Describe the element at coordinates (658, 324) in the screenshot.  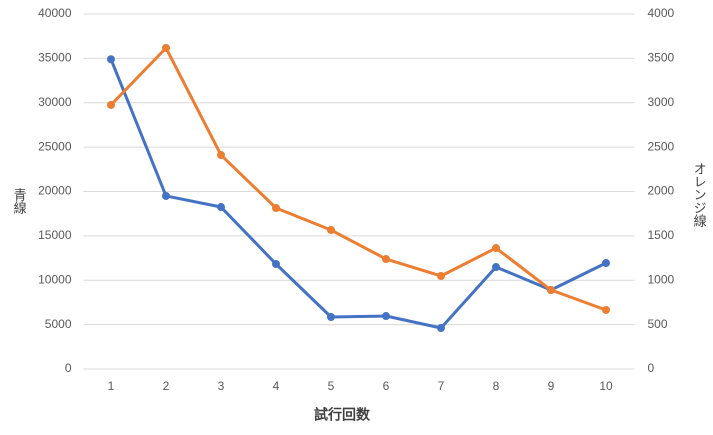
I see `y2-tick-label: 500` at that location.